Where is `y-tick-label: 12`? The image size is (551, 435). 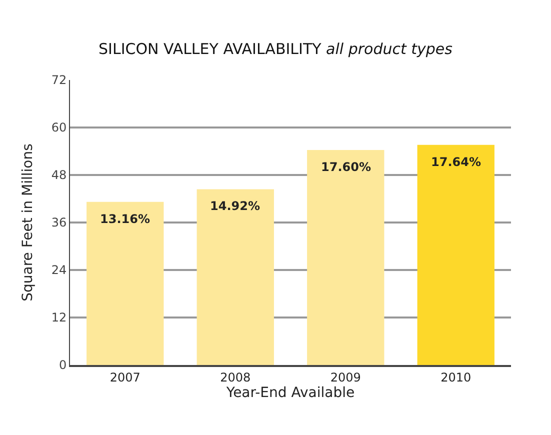 y-tick-label: 12 is located at coordinates (59, 317).